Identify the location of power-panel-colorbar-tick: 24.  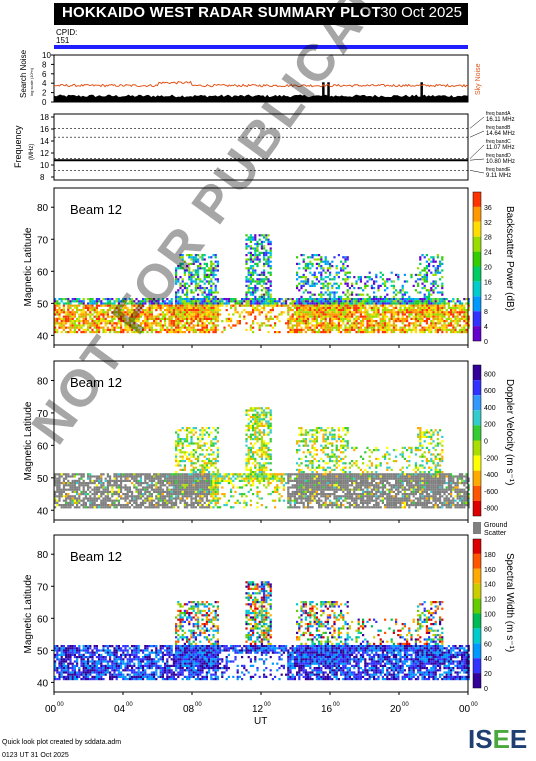
(488, 253).